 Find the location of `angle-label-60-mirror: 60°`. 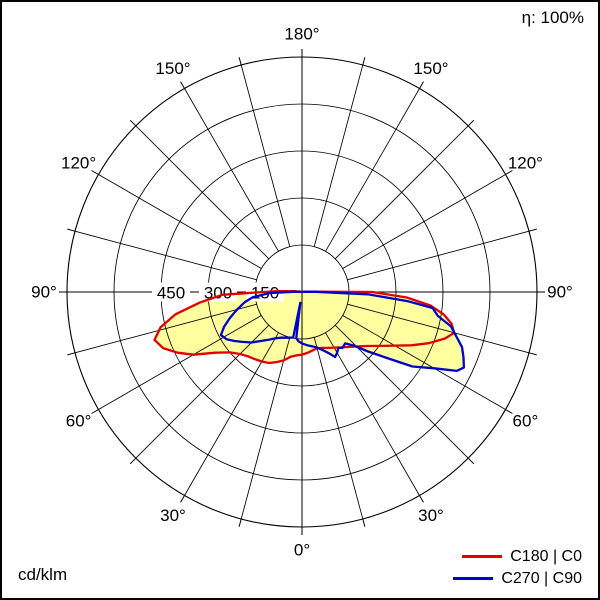

angle-label-60-mirror: 60° is located at coordinates (79, 421).